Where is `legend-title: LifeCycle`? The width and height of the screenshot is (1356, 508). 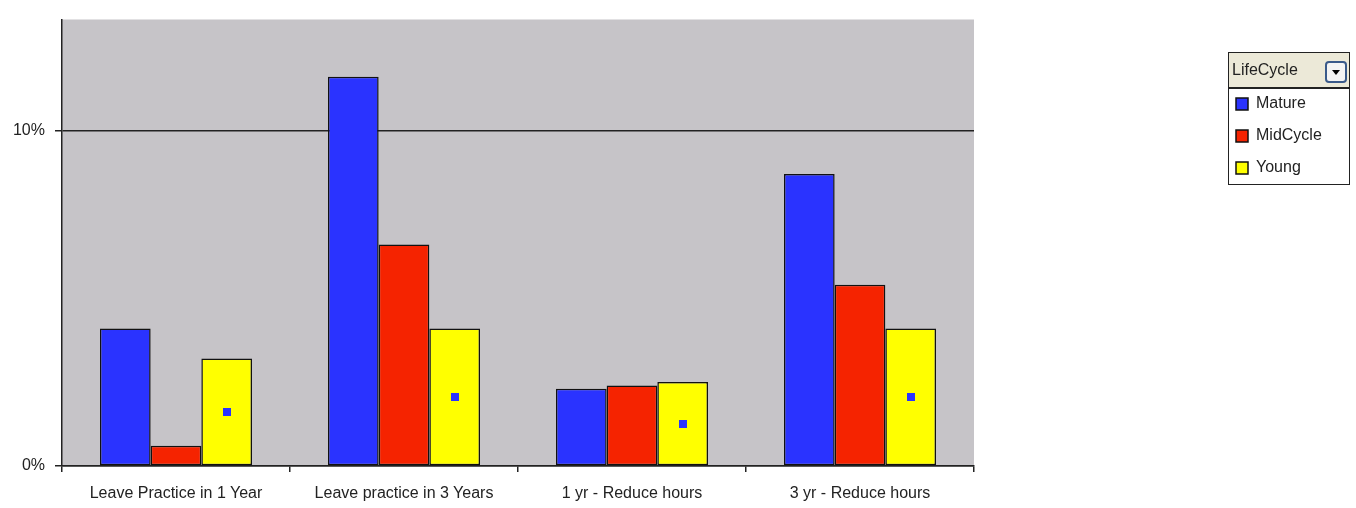
legend-title: LifeCycle is located at coordinates (1265, 70).